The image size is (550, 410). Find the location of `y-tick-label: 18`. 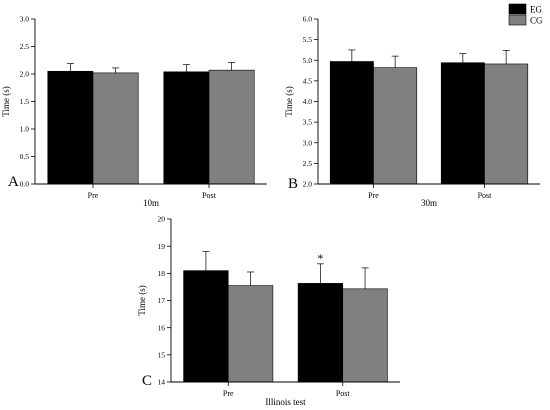

y-tick-label: 18 is located at coordinates (162, 273).